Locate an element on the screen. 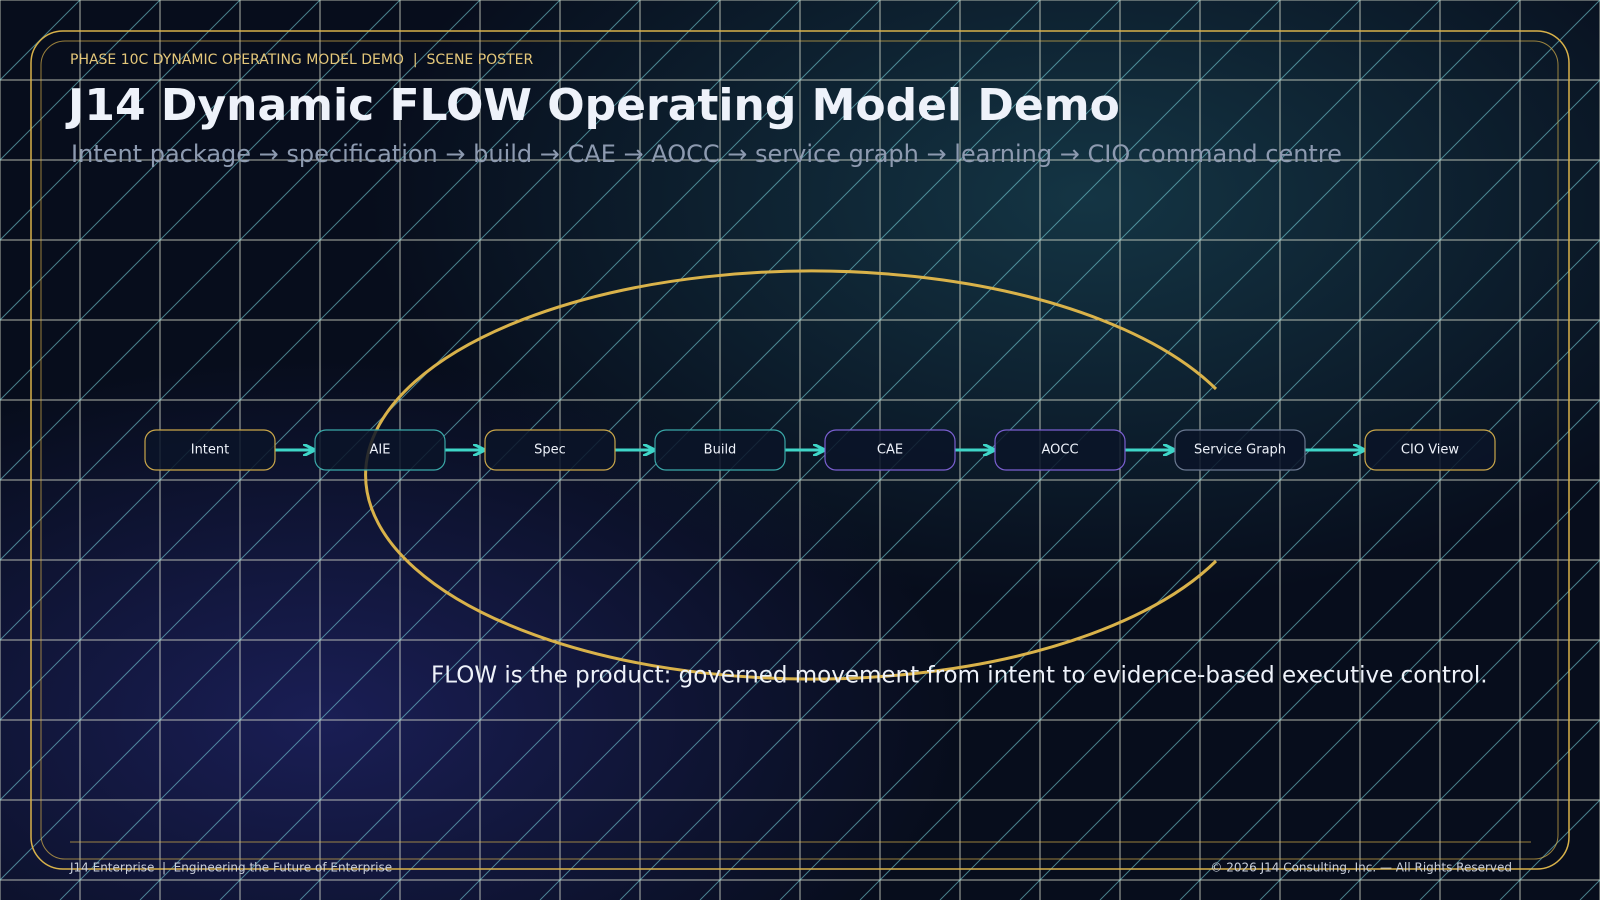 The image size is (1600, 900). node-label: CAE is located at coordinates (890, 450).